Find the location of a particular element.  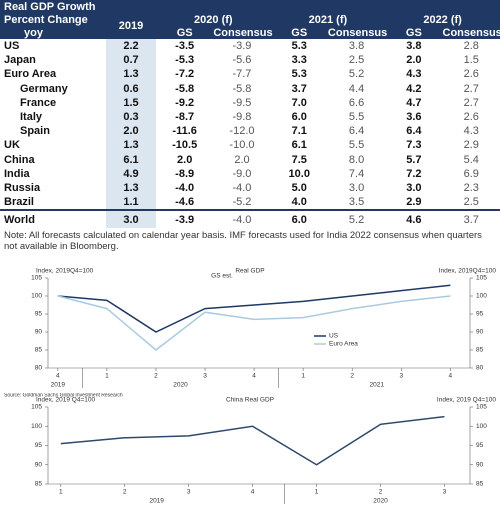

cell: 0.3 is located at coordinates (131, 117).